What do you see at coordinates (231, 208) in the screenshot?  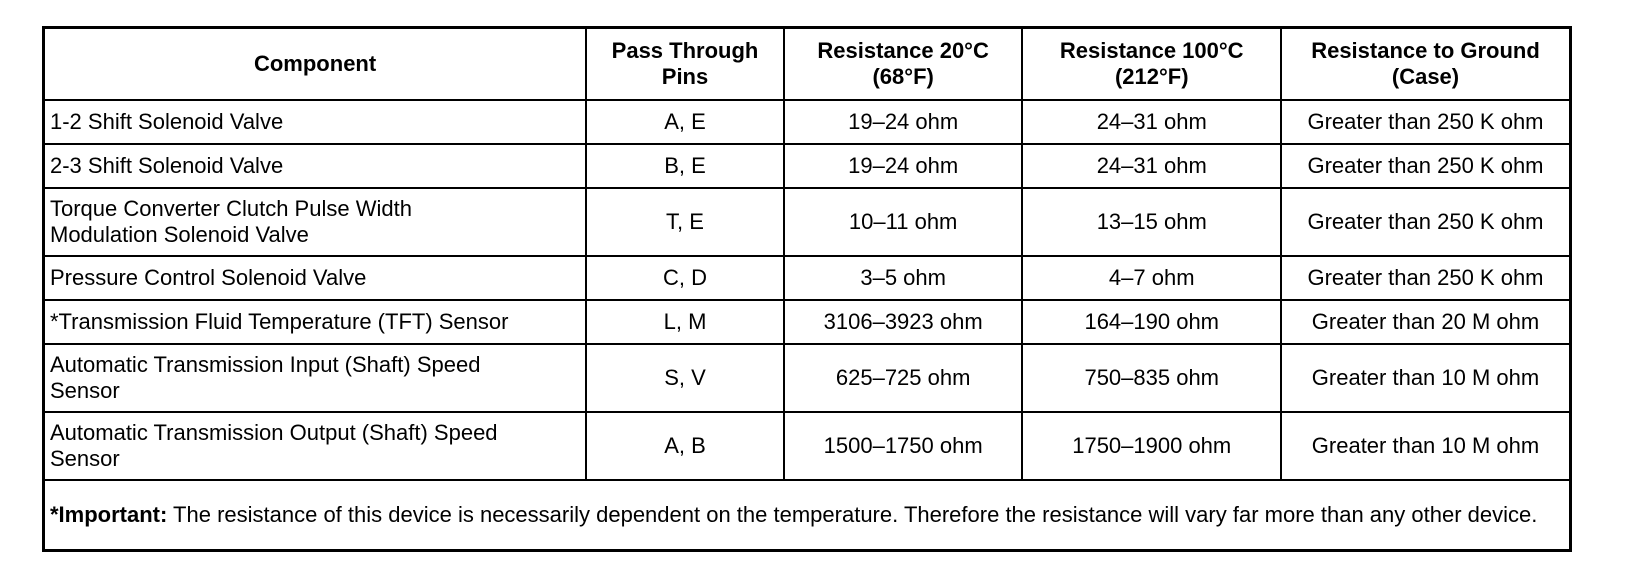 I see `cell-line: Torque Converter Clutch Pulse Width` at bounding box center [231, 208].